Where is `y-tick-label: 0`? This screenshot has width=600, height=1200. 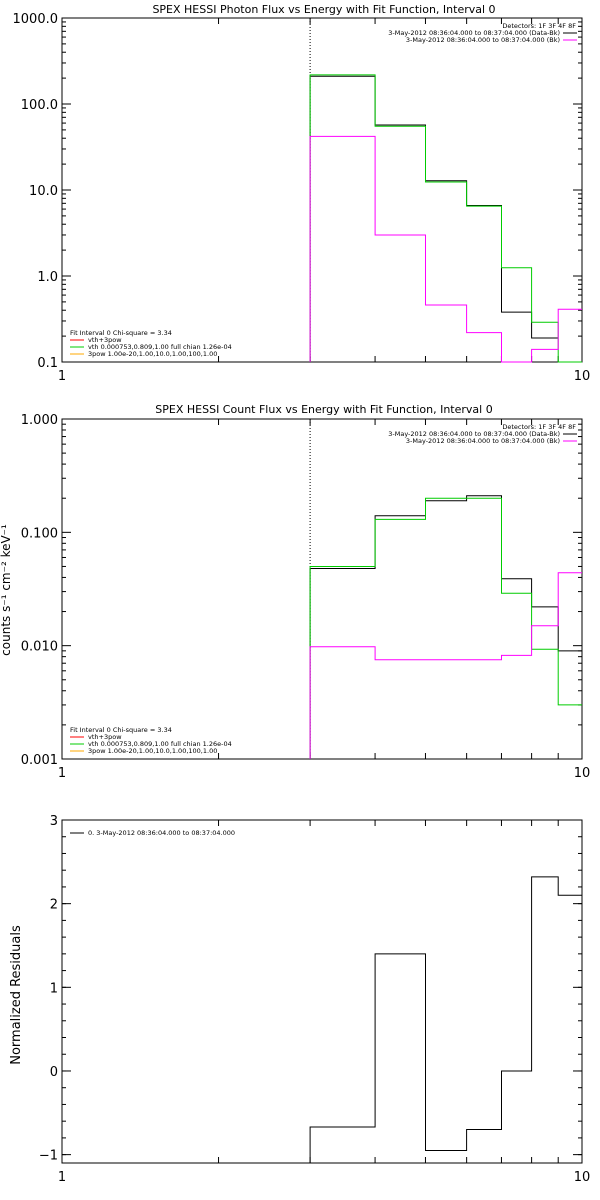
y-tick-label: 0 is located at coordinates (54, 1072).